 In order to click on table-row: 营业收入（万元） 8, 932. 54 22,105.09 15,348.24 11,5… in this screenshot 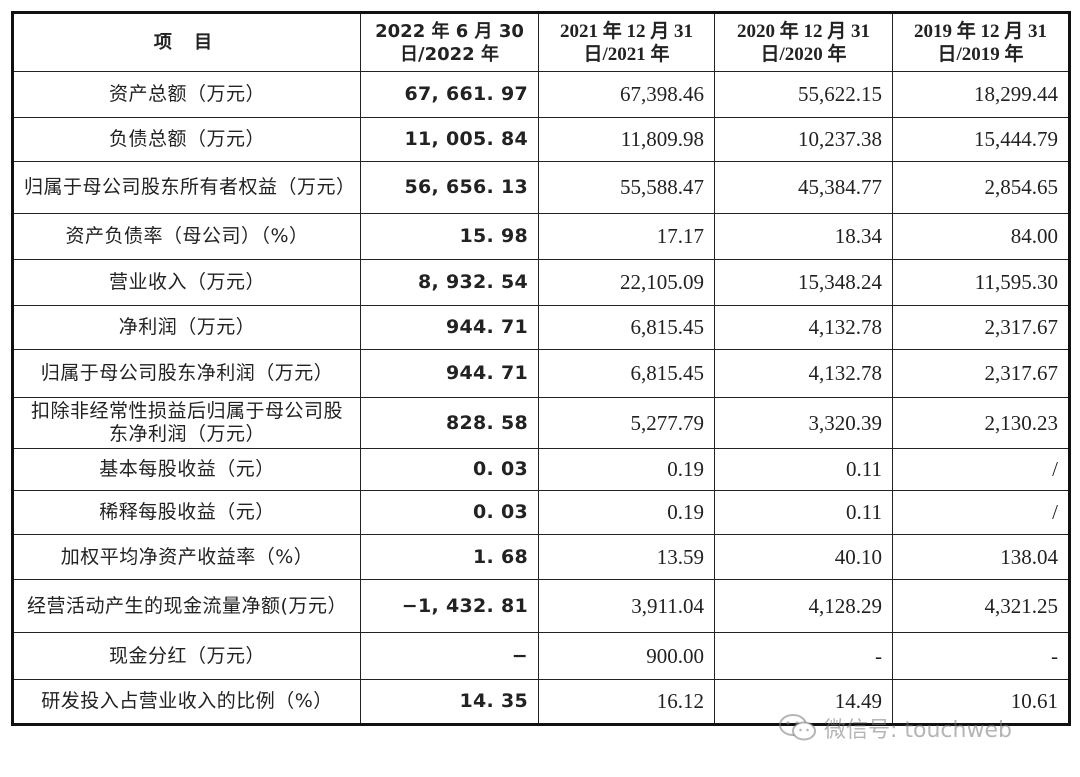, I will do `click(541, 282)`.